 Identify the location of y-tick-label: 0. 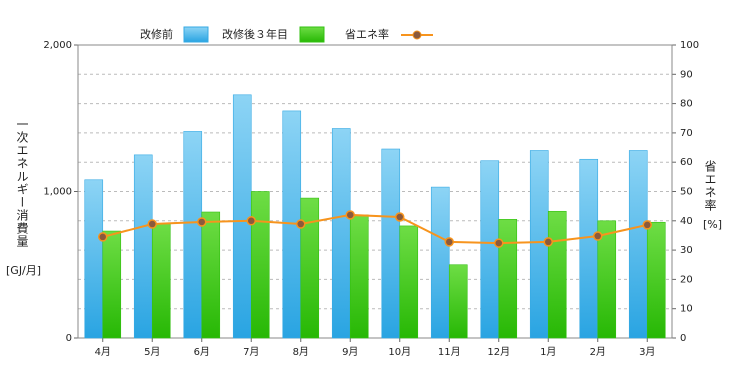
(69, 338).